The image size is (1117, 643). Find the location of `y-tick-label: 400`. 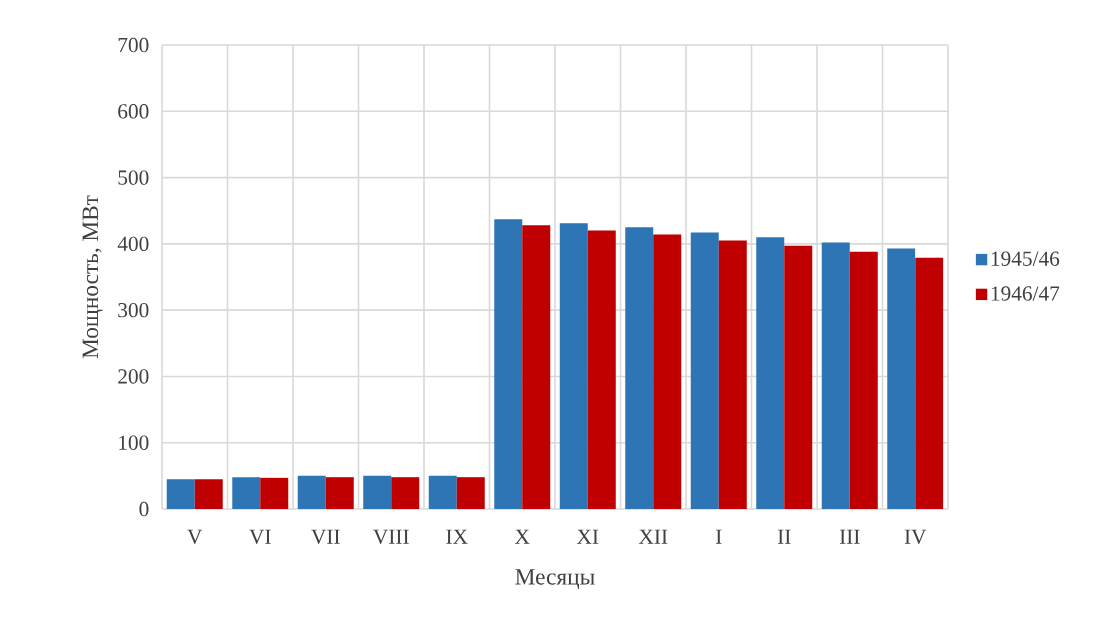

y-tick-label: 400 is located at coordinates (133, 244).